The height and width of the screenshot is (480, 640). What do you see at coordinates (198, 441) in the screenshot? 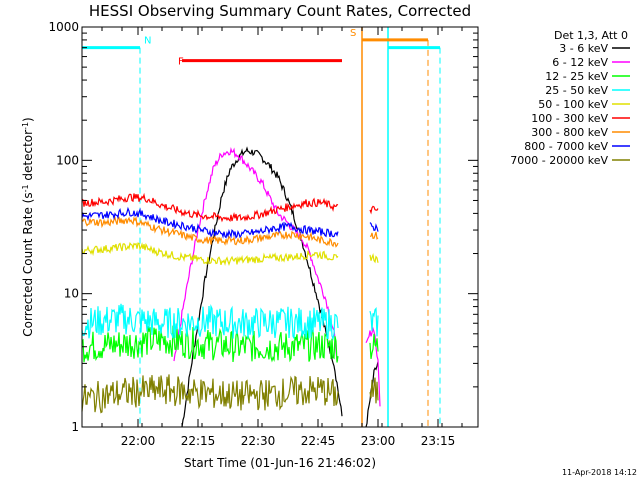
I see `x-tick-label: 22:15` at bounding box center [198, 441].